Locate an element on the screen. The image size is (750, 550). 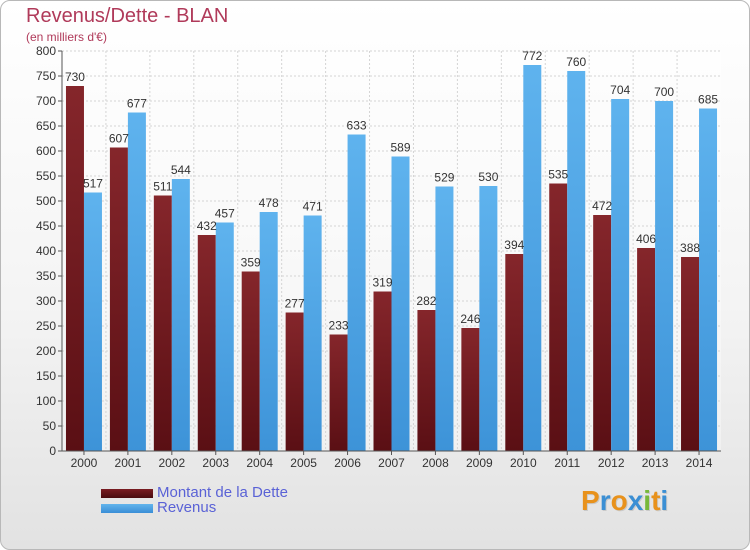
y-tick-label: 800 is located at coordinates (46, 51).